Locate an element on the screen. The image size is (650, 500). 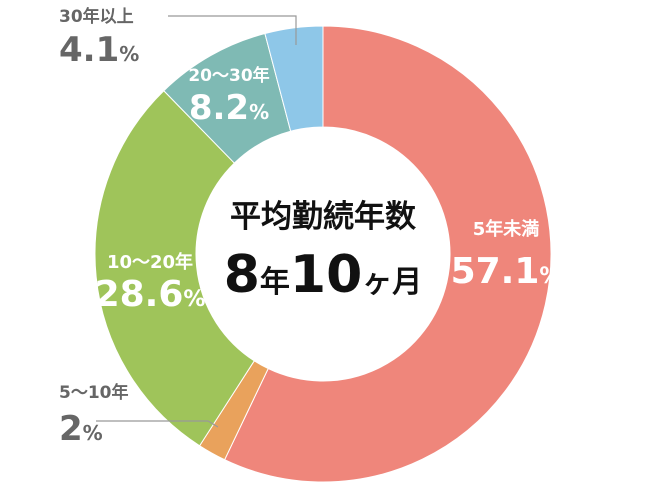
label-name-20to30: 20〜30年 is located at coordinates (228, 75).